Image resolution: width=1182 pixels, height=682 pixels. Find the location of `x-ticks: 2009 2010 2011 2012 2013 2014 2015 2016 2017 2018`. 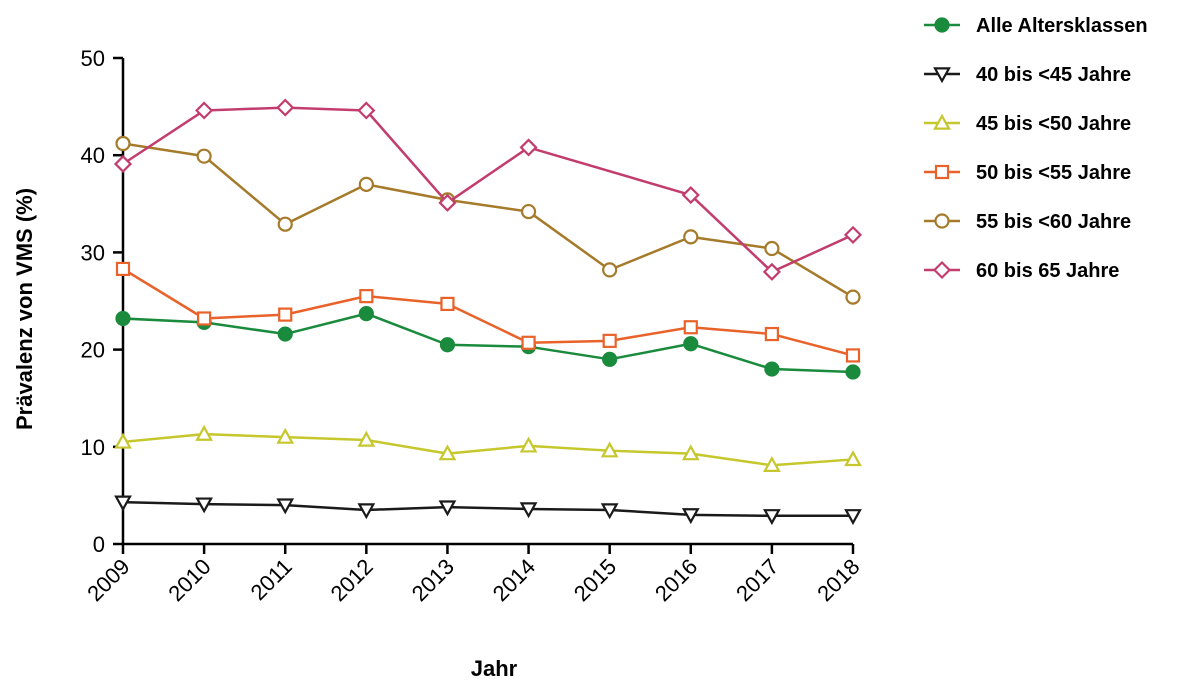

x-ticks: 2009 2010 2011 2012 2013 2014 2015 2016 2017 2018 is located at coordinates (473, 575).